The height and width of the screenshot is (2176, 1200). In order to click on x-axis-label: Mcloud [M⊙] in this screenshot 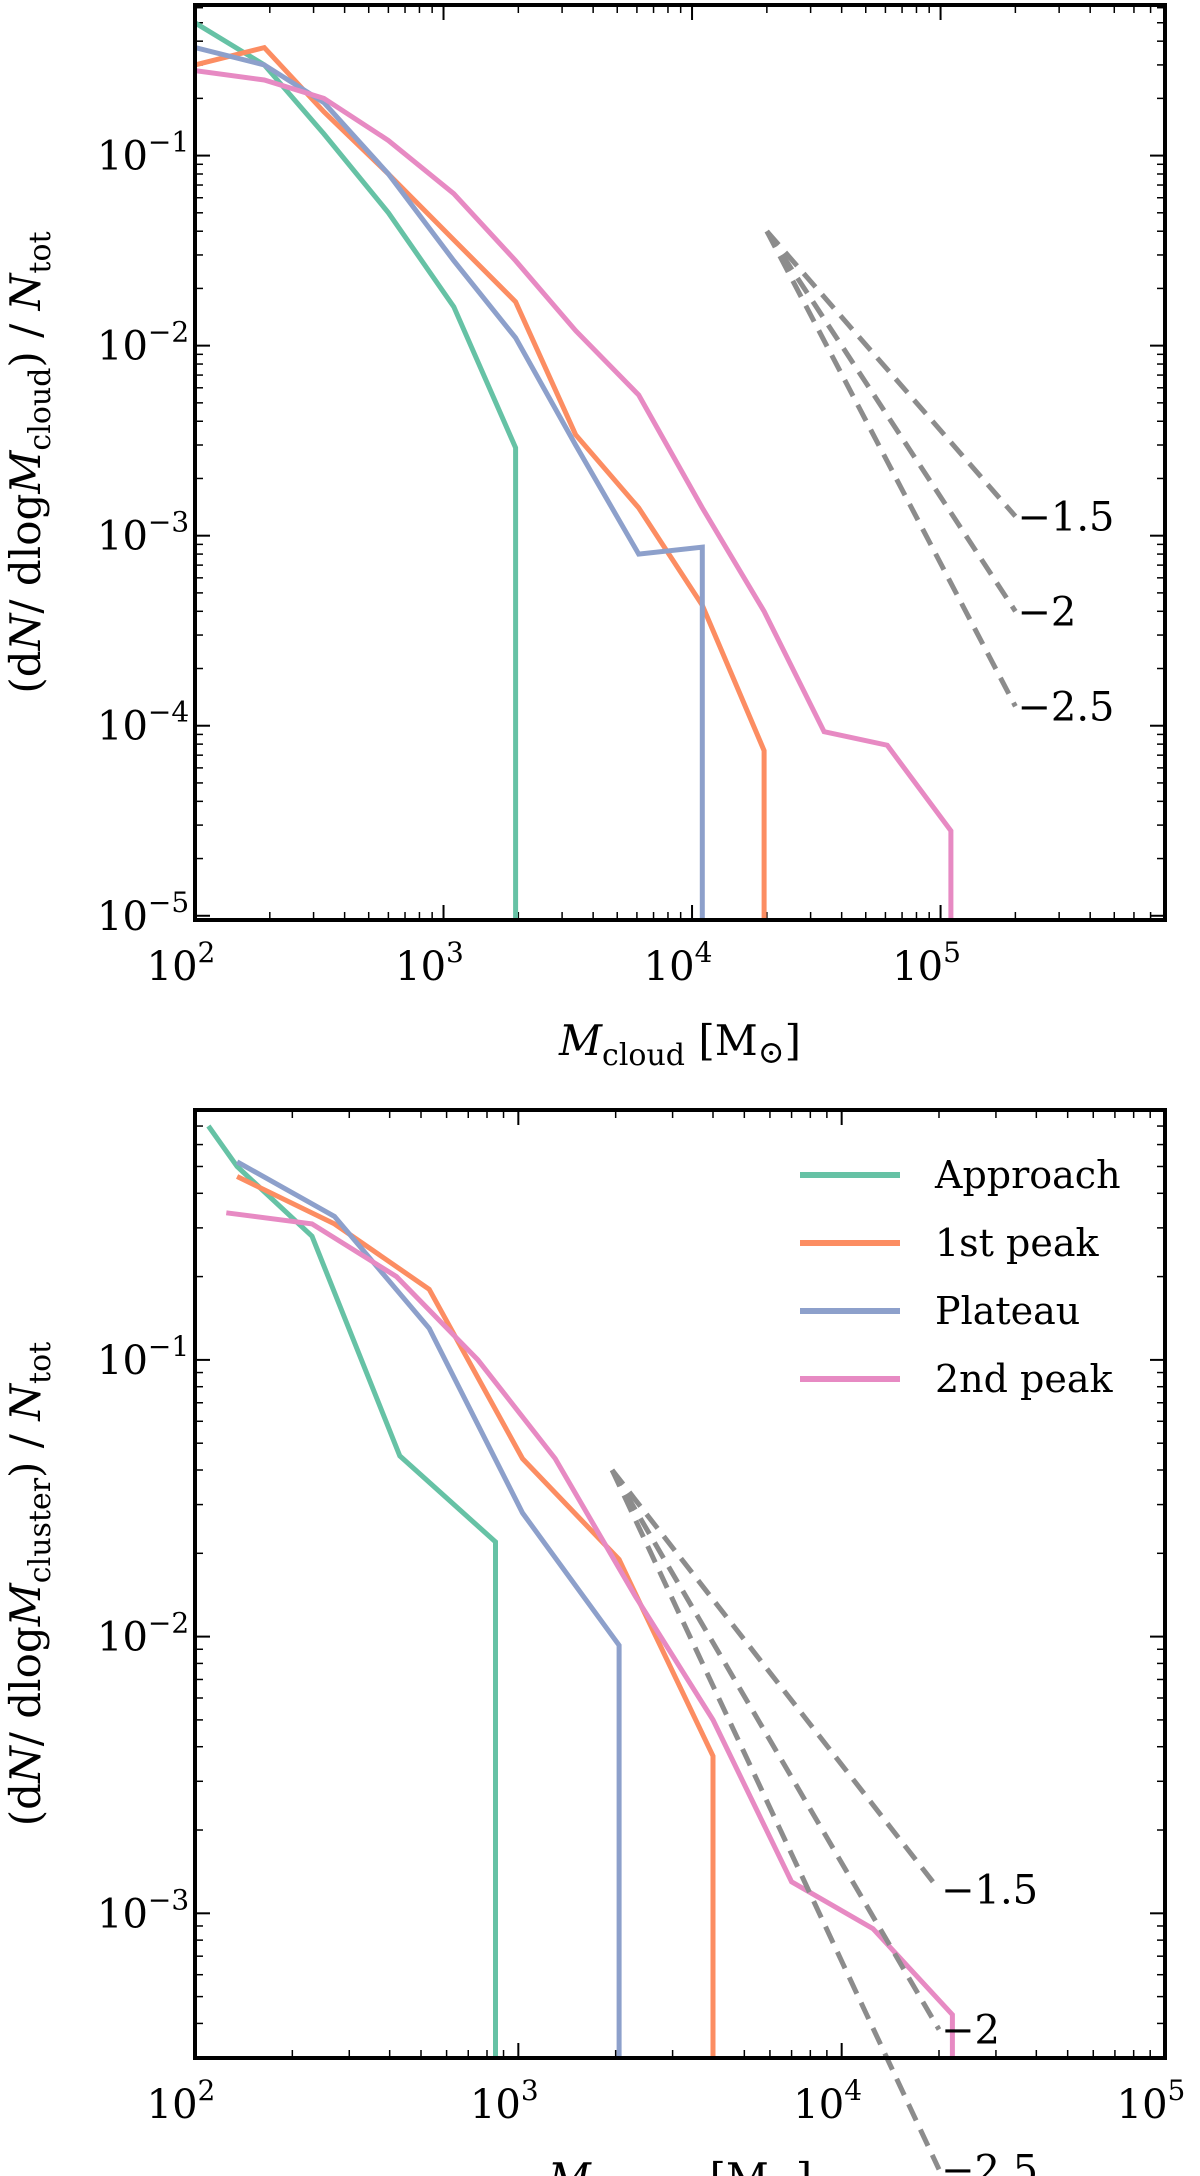, I will do `click(679, 1044)`.